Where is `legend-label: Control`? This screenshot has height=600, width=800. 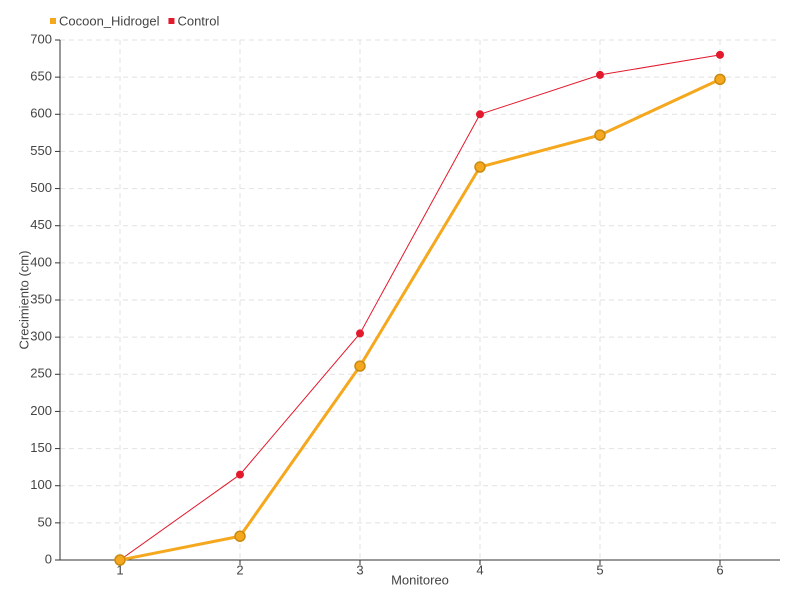
legend-label: Control is located at coordinates (198, 20).